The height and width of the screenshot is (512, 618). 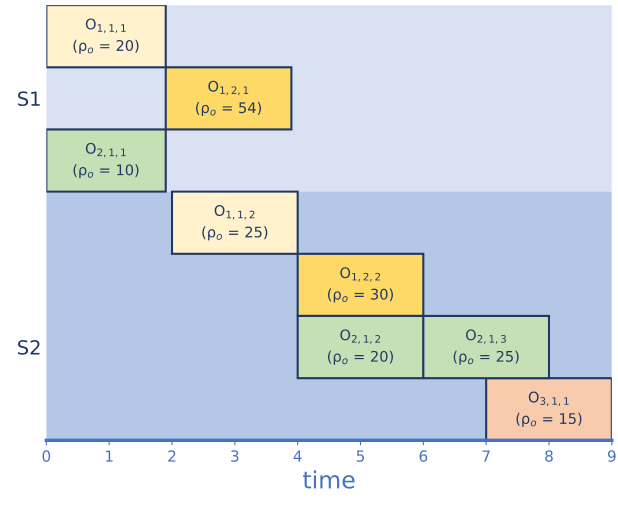 I want to click on y-tick-label: S1, so click(x=29, y=98).